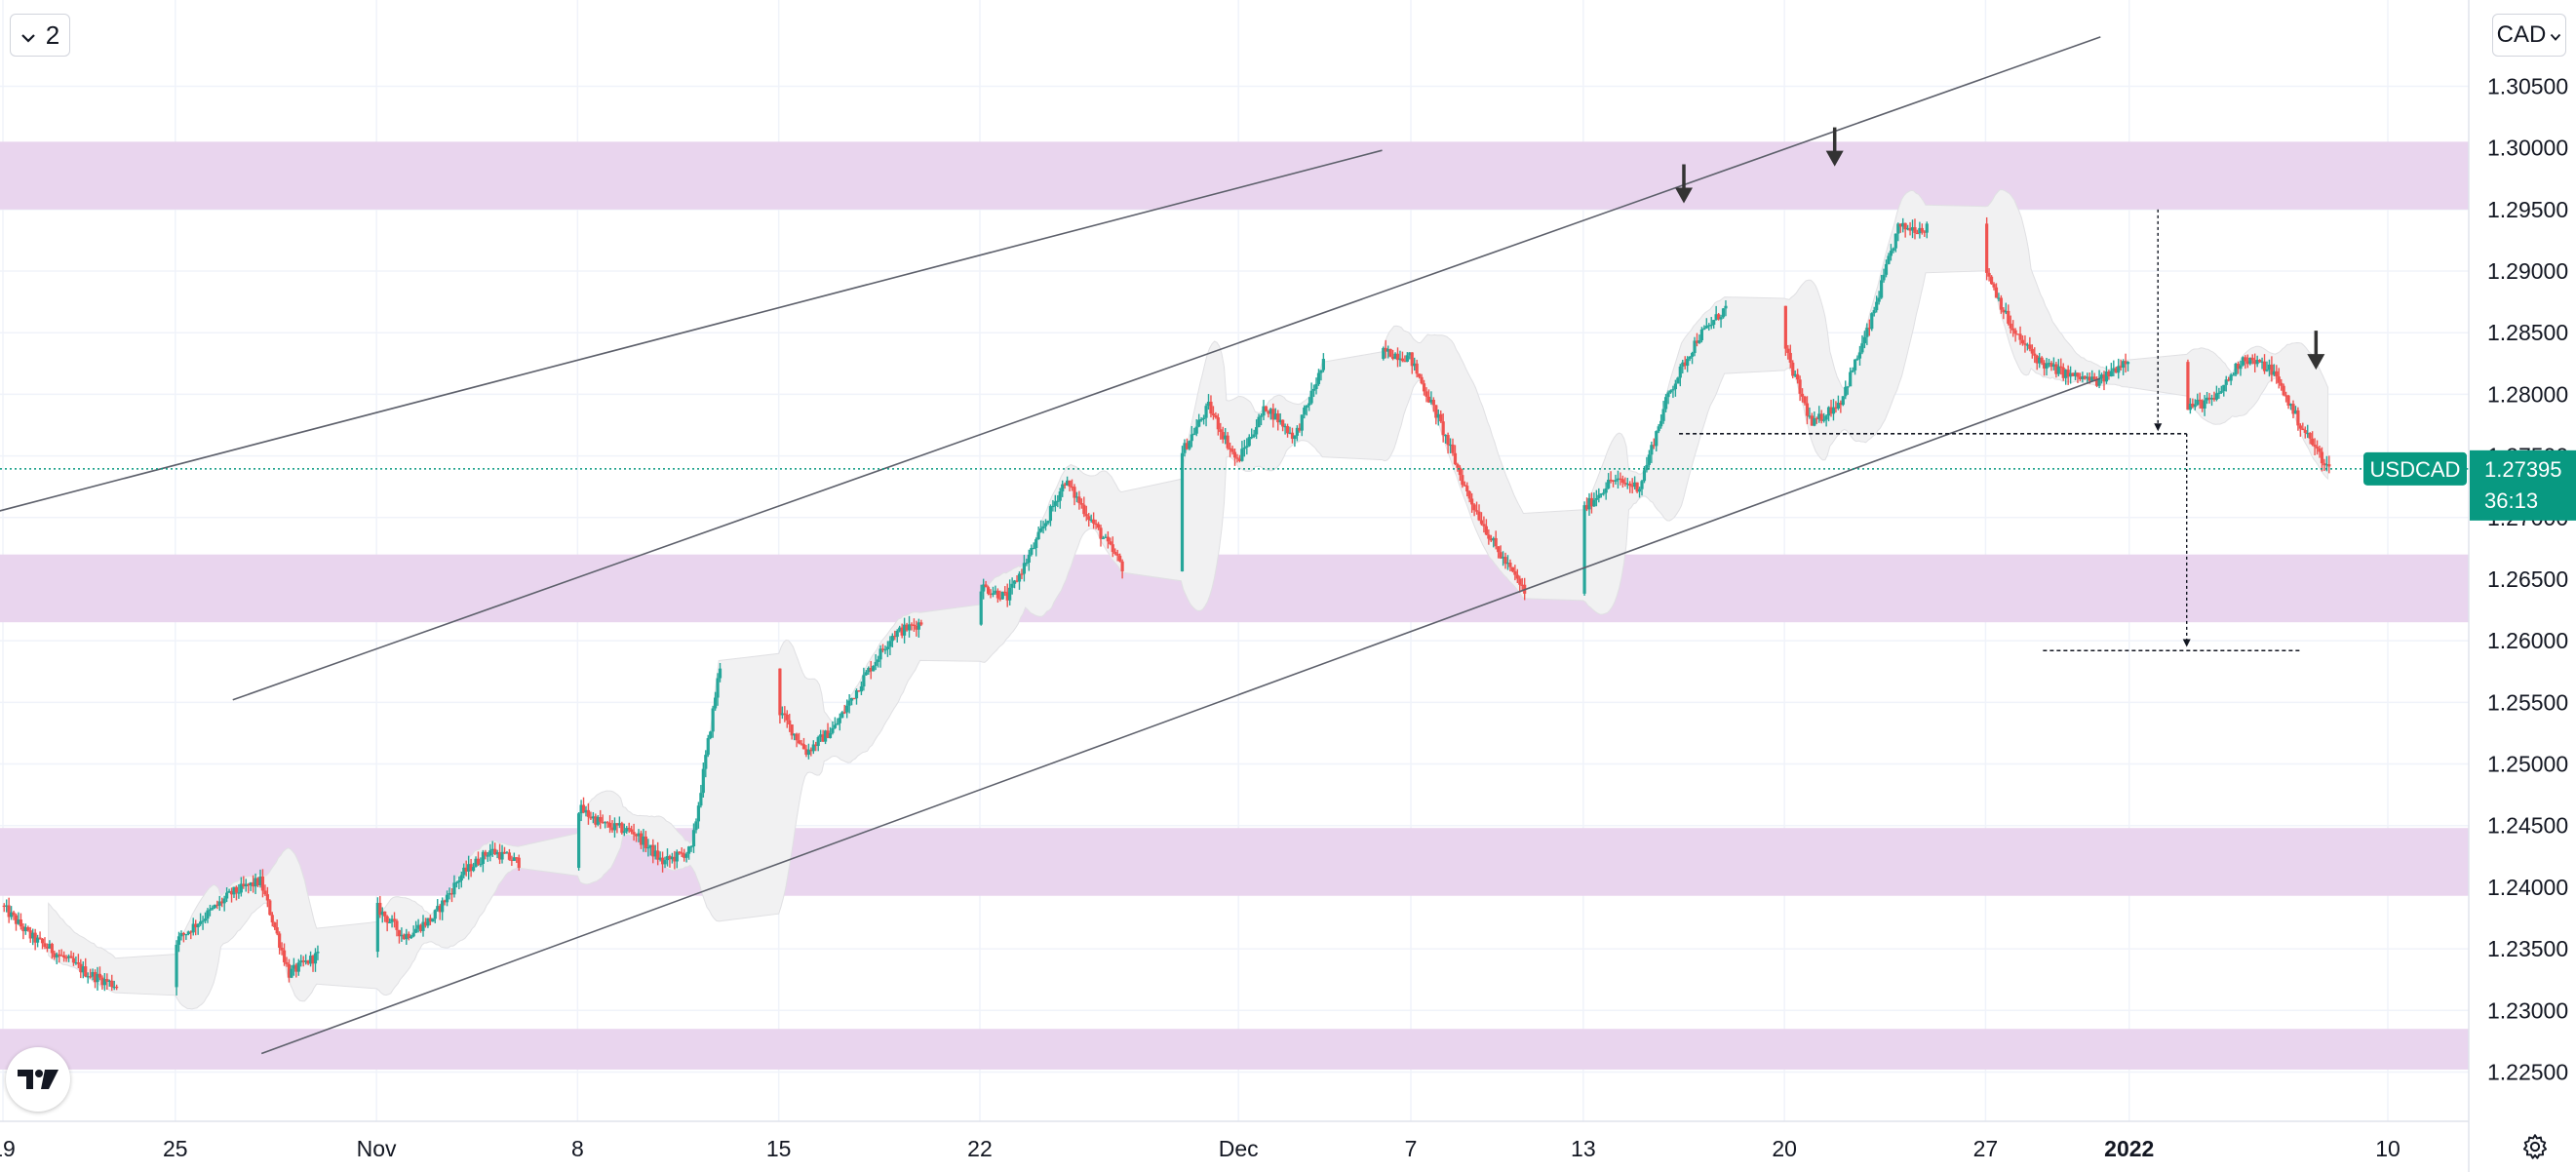 Image resolution: width=2576 pixels, height=1172 pixels. What do you see at coordinates (2158, 320) in the screenshot?
I see `measured-move-arrow` at bounding box center [2158, 320].